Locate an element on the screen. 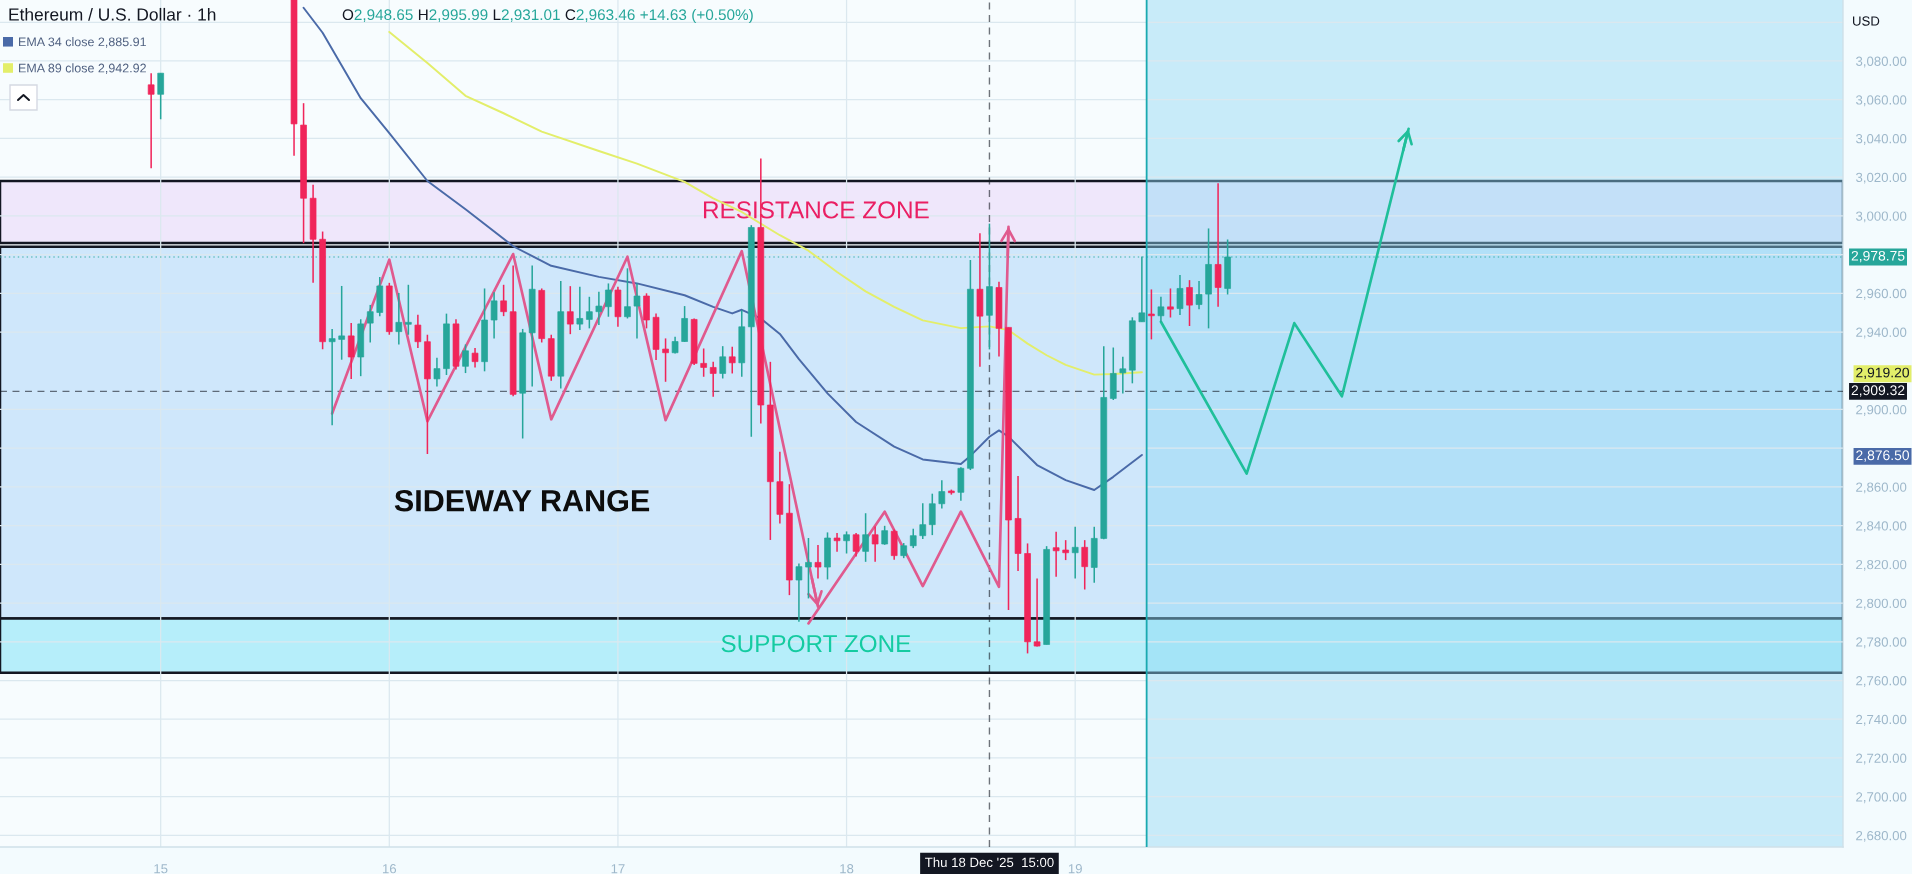 This screenshot has height=874, width=1912. y-tick-label: 2,820.00 is located at coordinates (1881, 565).